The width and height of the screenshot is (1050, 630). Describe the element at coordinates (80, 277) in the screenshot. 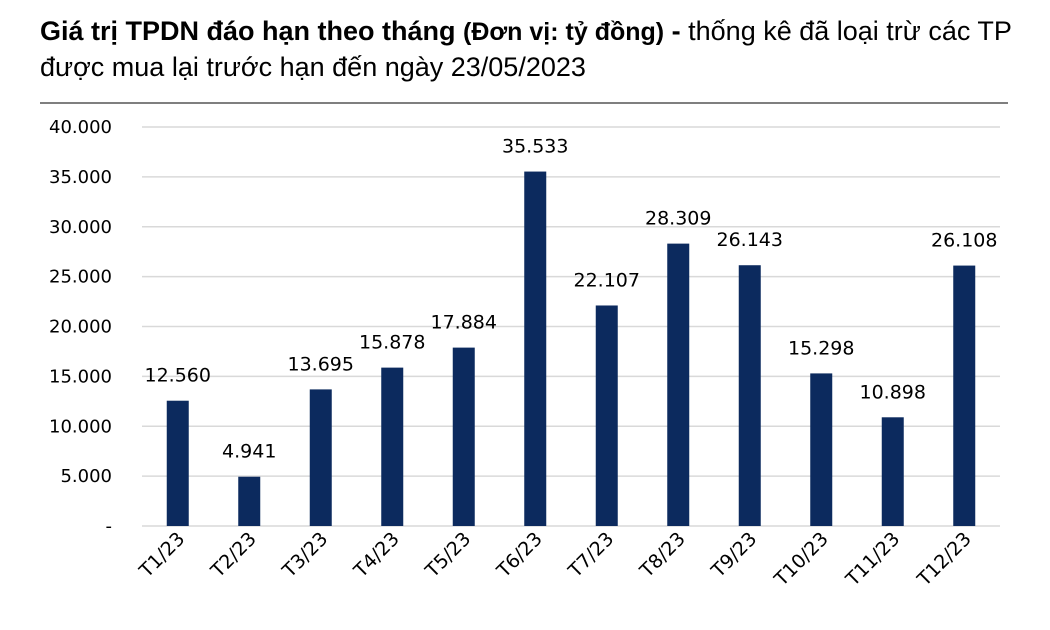

I see `y-tick-label: 25.000` at that location.